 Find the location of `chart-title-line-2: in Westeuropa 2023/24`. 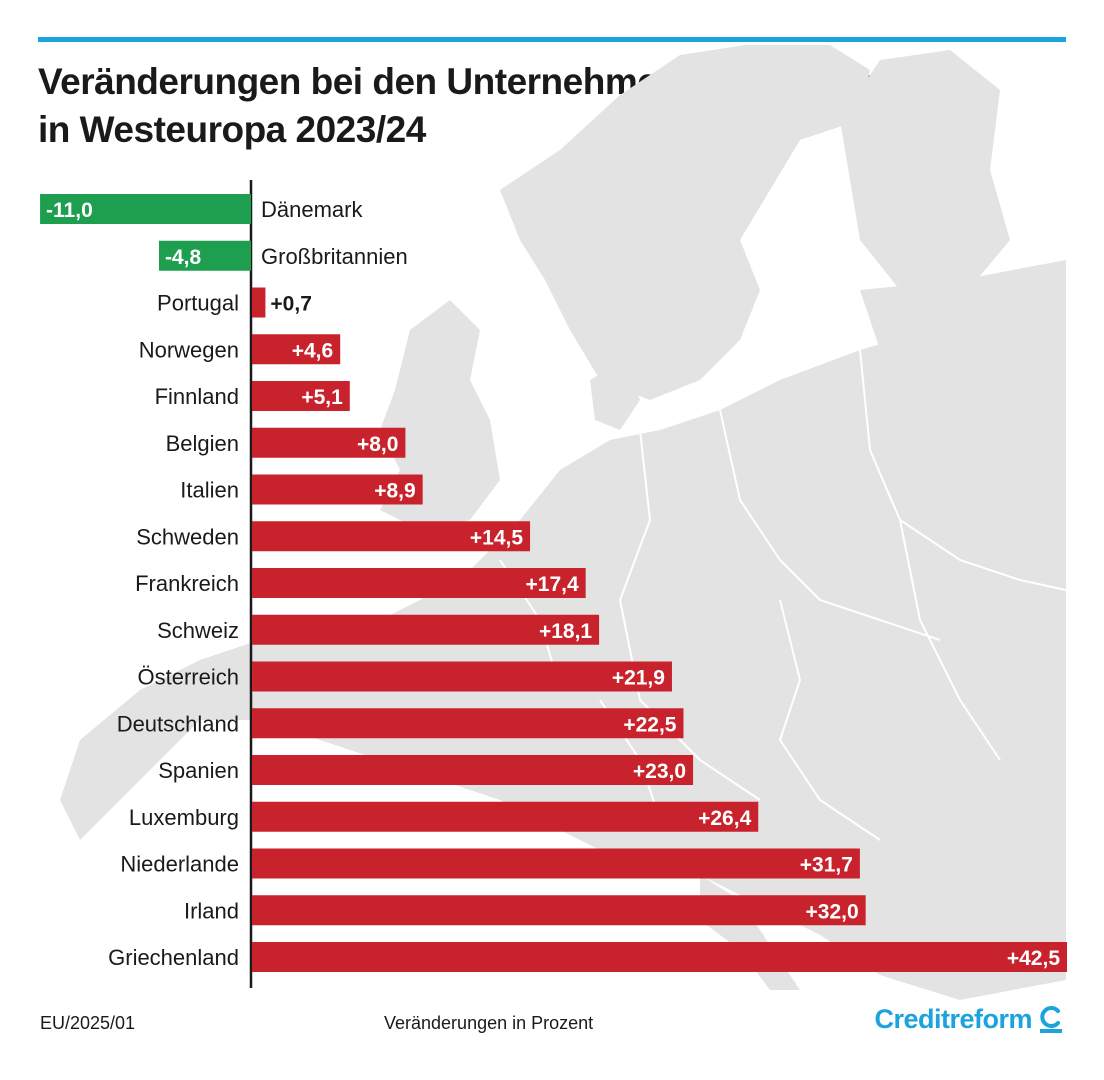

chart-title-line-2: in Westeuropa 2023/24 is located at coordinates (232, 129).